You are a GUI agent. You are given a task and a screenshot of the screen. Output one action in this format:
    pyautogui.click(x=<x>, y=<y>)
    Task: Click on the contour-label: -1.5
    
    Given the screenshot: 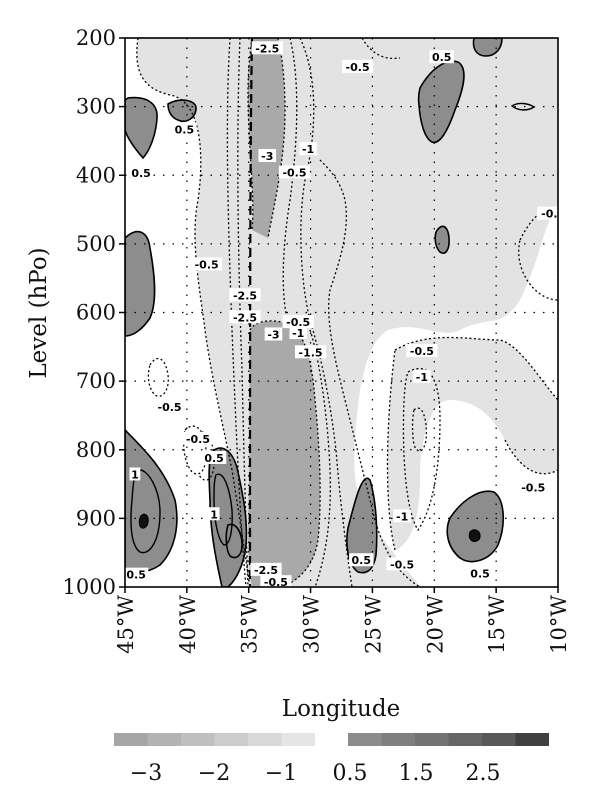 What is the action you would take?
    pyautogui.click(x=311, y=352)
    